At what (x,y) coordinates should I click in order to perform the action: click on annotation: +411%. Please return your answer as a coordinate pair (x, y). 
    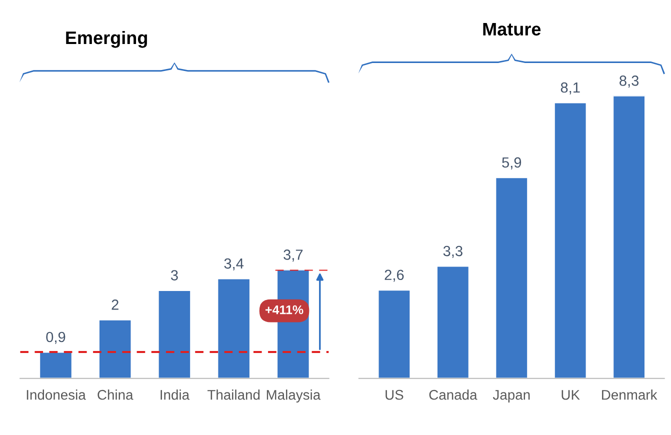
    Looking at the image, I should click on (285, 309).